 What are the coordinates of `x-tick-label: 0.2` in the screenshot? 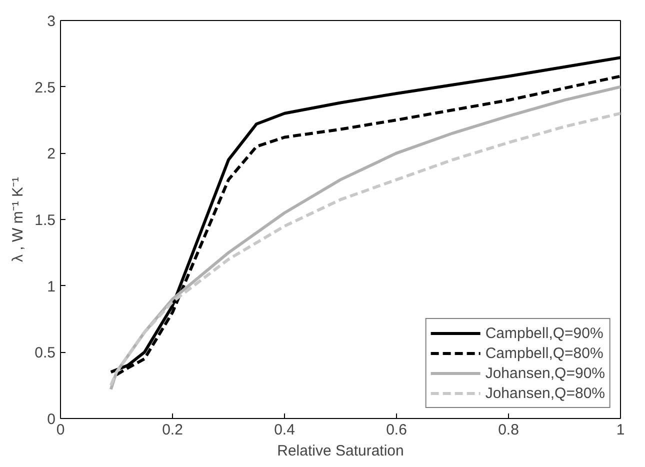 It's located at (172, 430).